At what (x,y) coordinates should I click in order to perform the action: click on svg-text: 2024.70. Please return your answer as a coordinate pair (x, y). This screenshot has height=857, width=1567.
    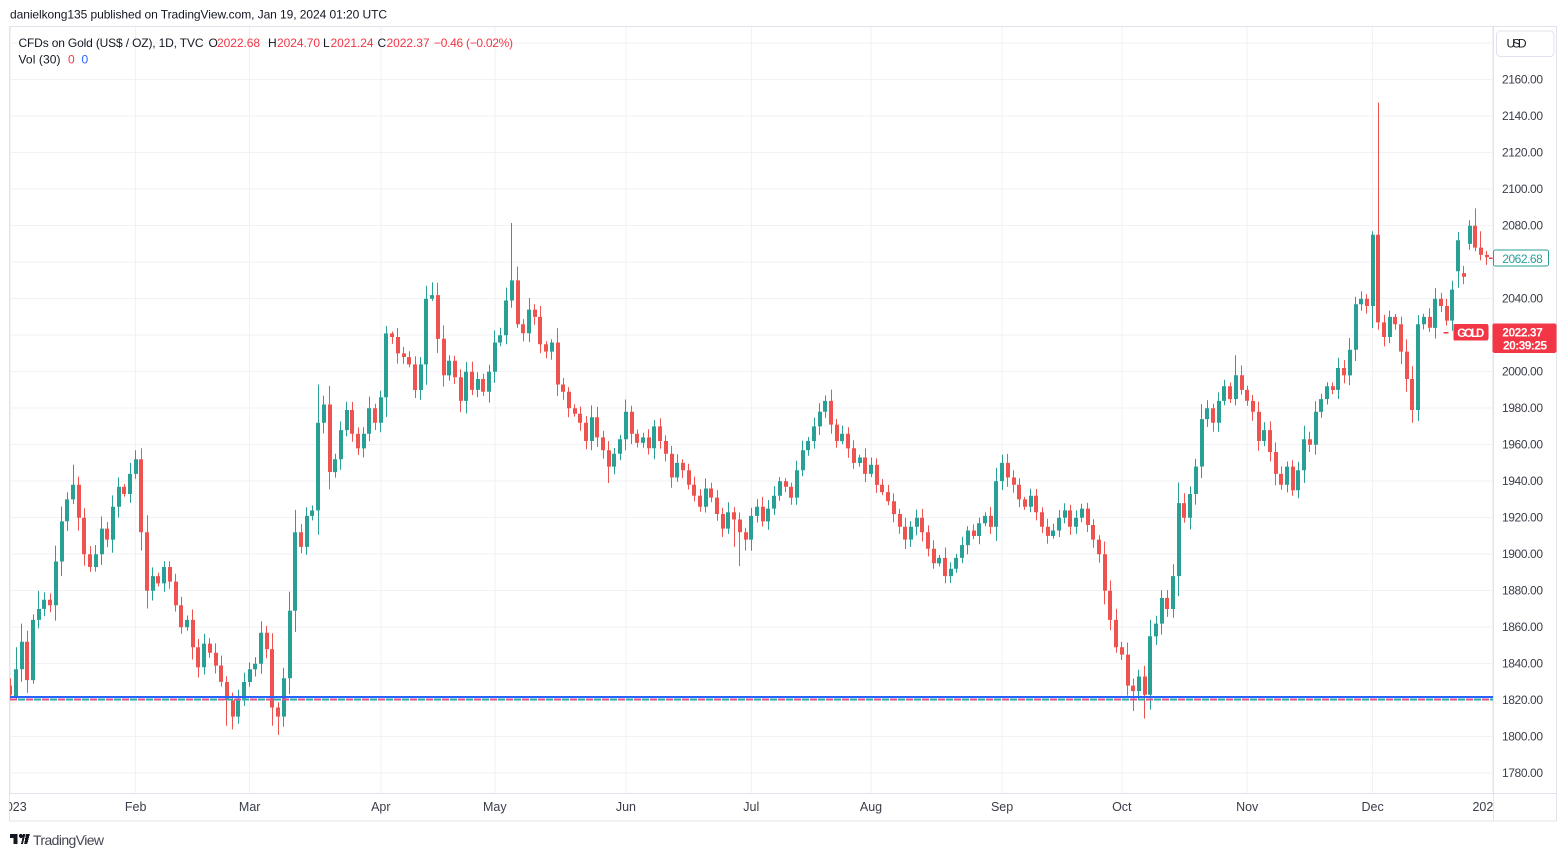
    Looking at the image, I should click on (298, 43).